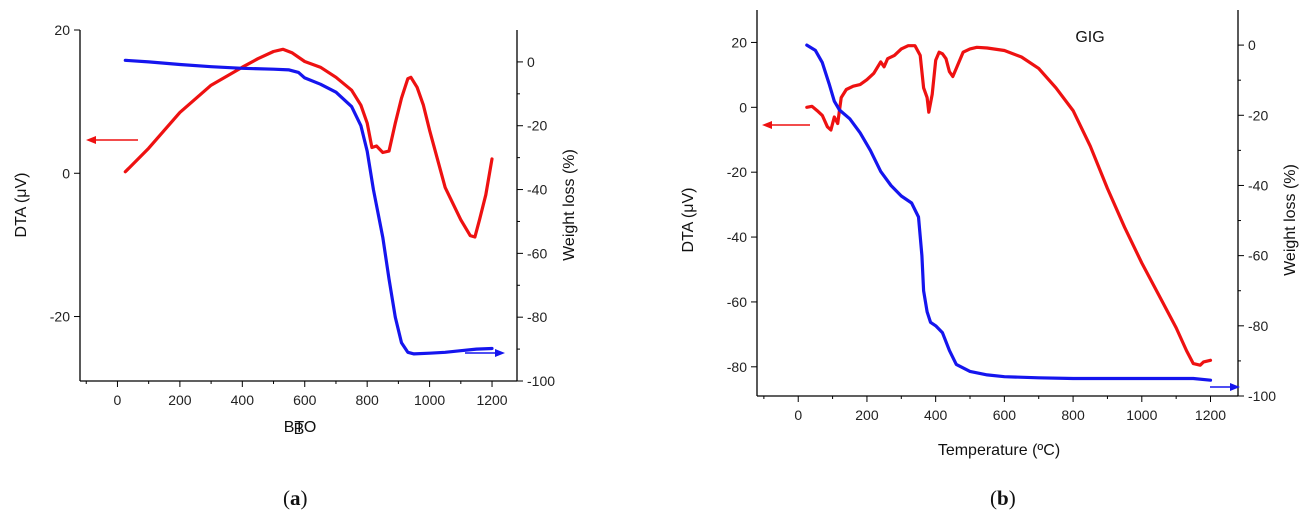 This screenshot has height=523, width=1309. I want to click on chart-title: GIG, so click(1089, 37).